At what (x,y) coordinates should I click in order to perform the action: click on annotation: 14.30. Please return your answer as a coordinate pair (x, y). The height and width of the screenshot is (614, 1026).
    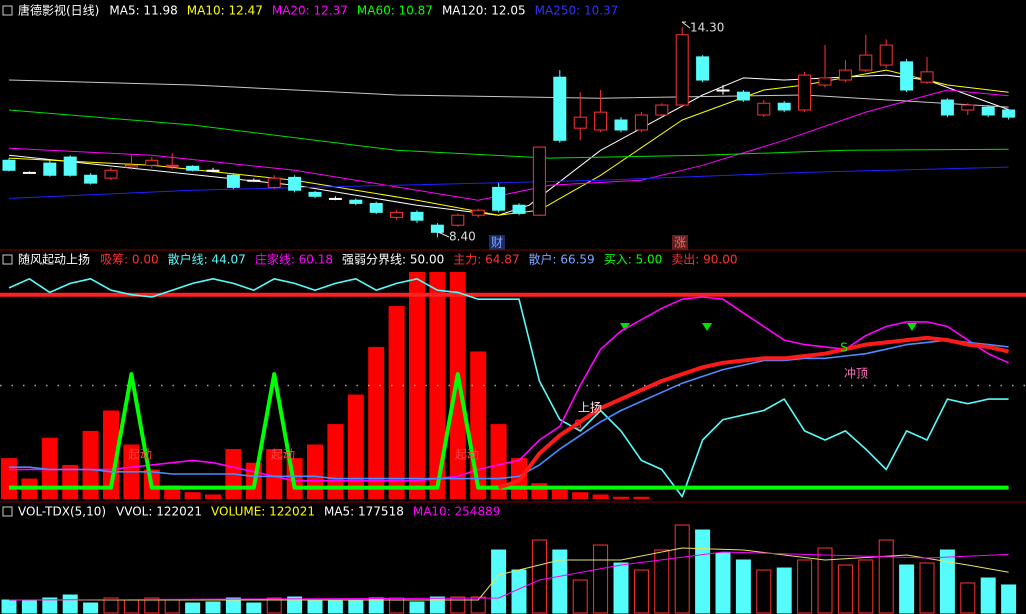
    Looking at the image, I should click on (707, 28).